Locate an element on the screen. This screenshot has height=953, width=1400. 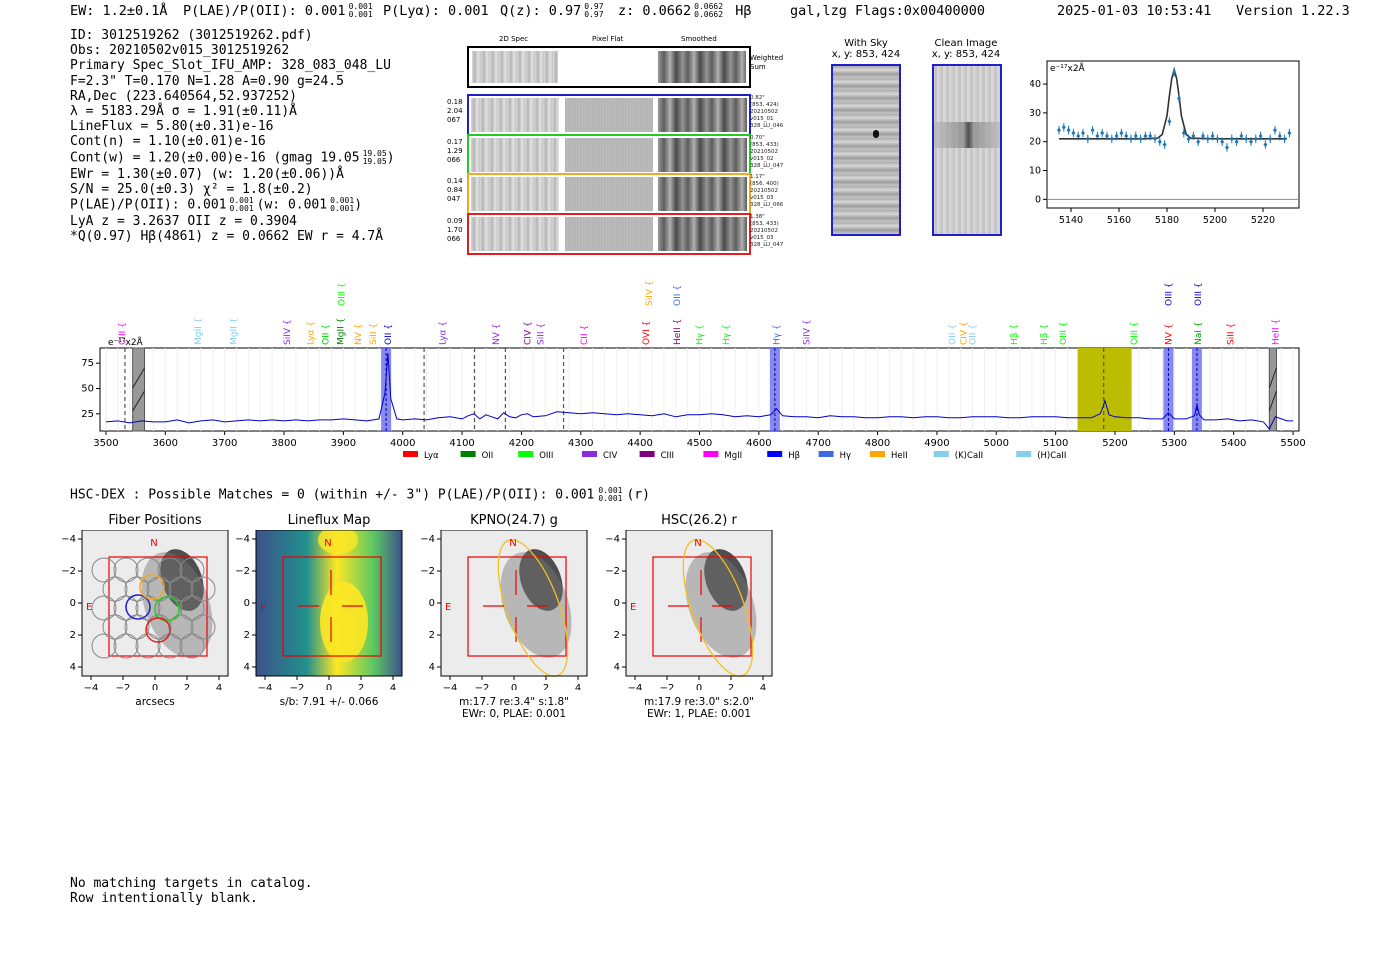
header-flags: gal,lzg Flags:0x00400000 is located at coordinates (888, 11).